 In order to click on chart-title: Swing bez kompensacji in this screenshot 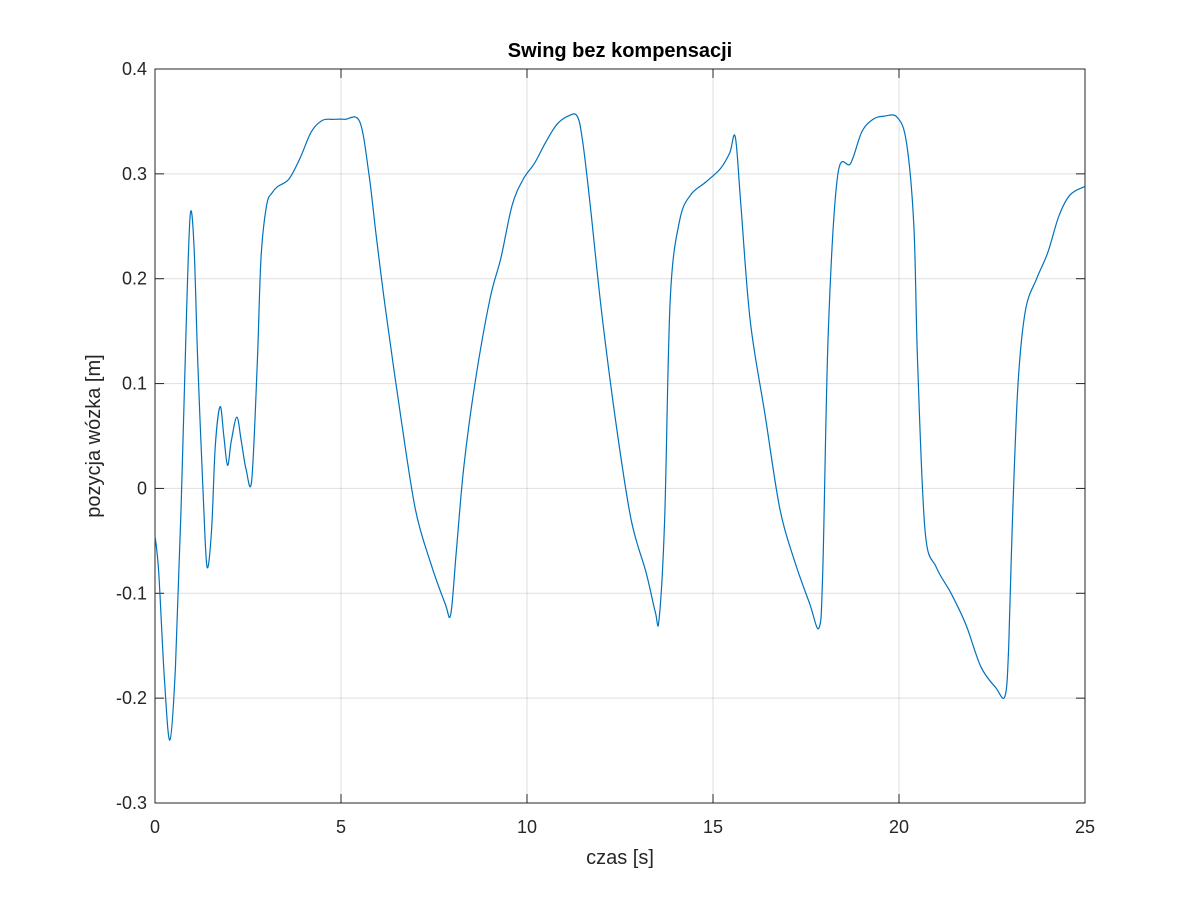, I will do `click(620, 51)`.